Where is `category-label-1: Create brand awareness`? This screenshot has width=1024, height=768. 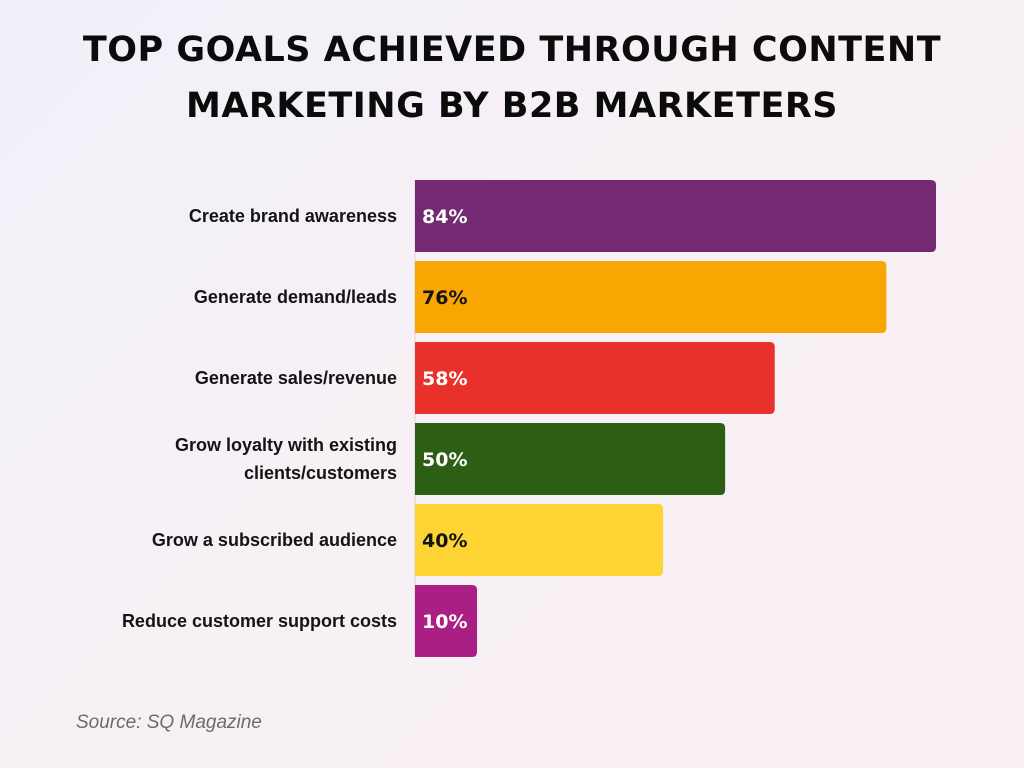
category-label-1: Create brand awareness is located at coordinates (293, 216).